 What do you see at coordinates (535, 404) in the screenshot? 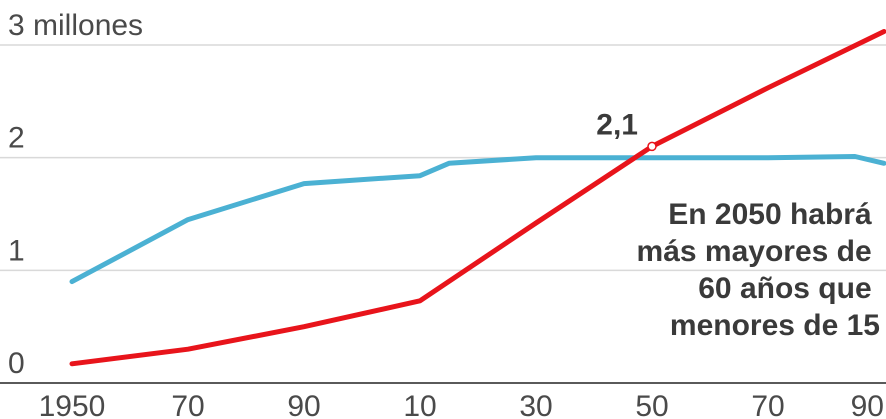
I see `x-tick-label-30-4: 30` at bounding box center [535, 404].